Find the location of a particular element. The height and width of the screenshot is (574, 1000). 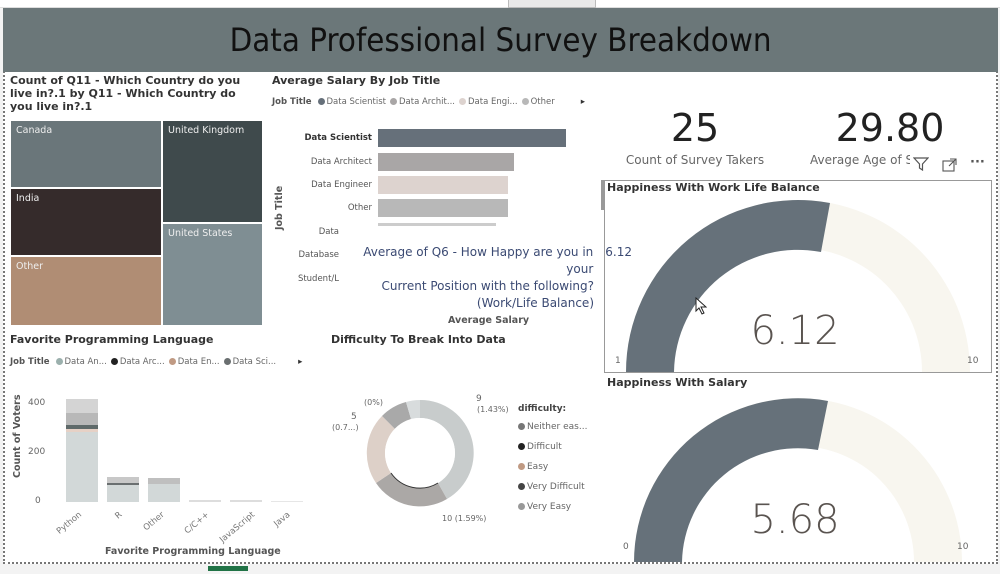

report-header: Data Professional Survey Breakdown is located at coordinates (500, 40).